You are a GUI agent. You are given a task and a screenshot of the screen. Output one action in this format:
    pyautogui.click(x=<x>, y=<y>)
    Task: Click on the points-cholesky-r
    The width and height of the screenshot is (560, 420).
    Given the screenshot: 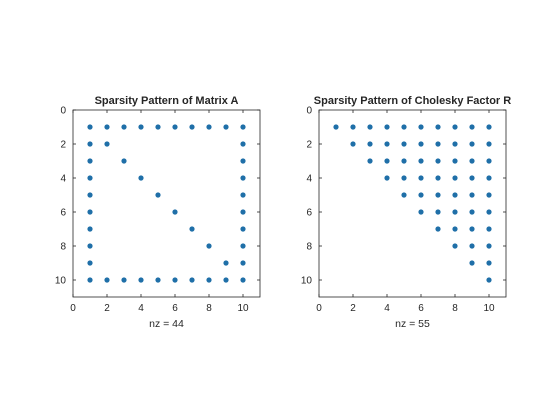 What is the action you would take?
    pyautogui.click(x=412, y=203)
    